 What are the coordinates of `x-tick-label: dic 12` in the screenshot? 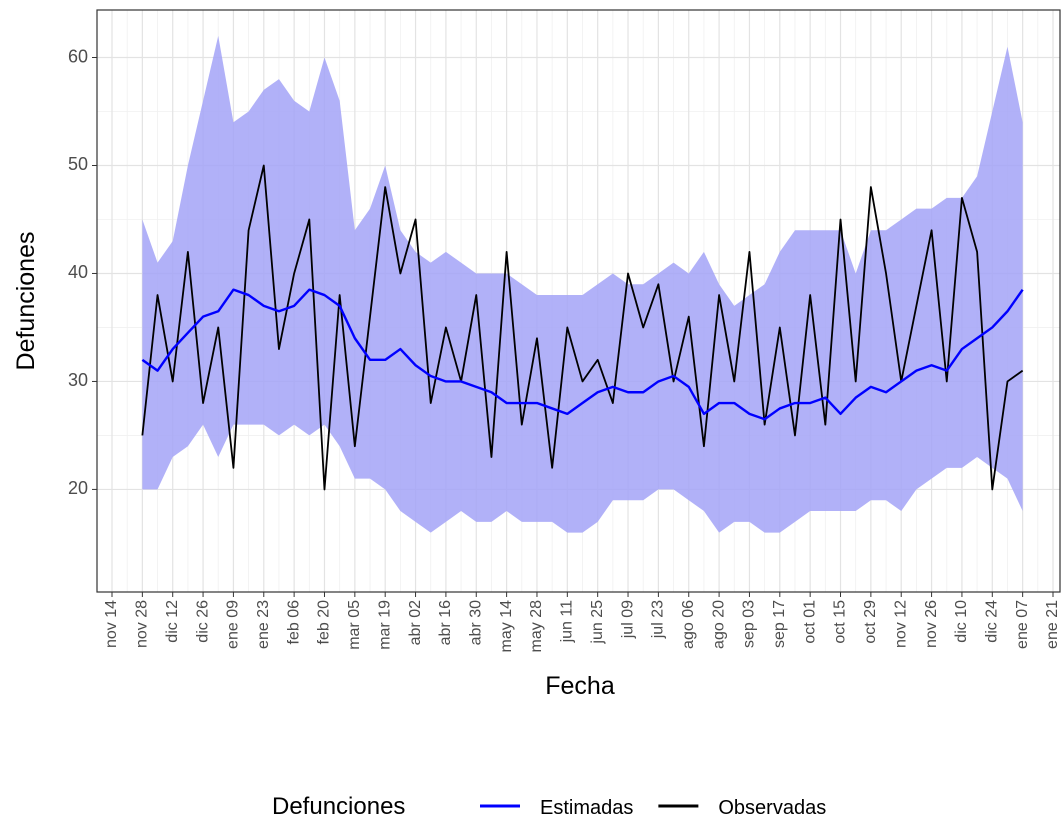 It's located at (172, 621).